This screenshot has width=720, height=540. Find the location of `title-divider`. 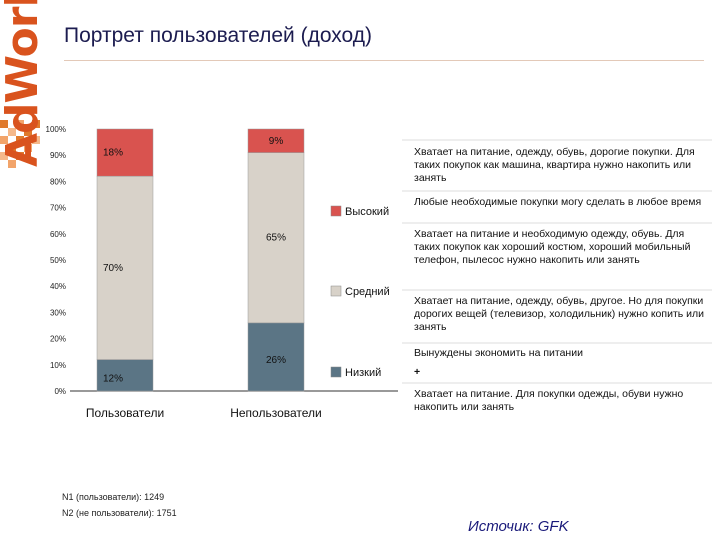

title-divider is located at coordinates (384, 60).